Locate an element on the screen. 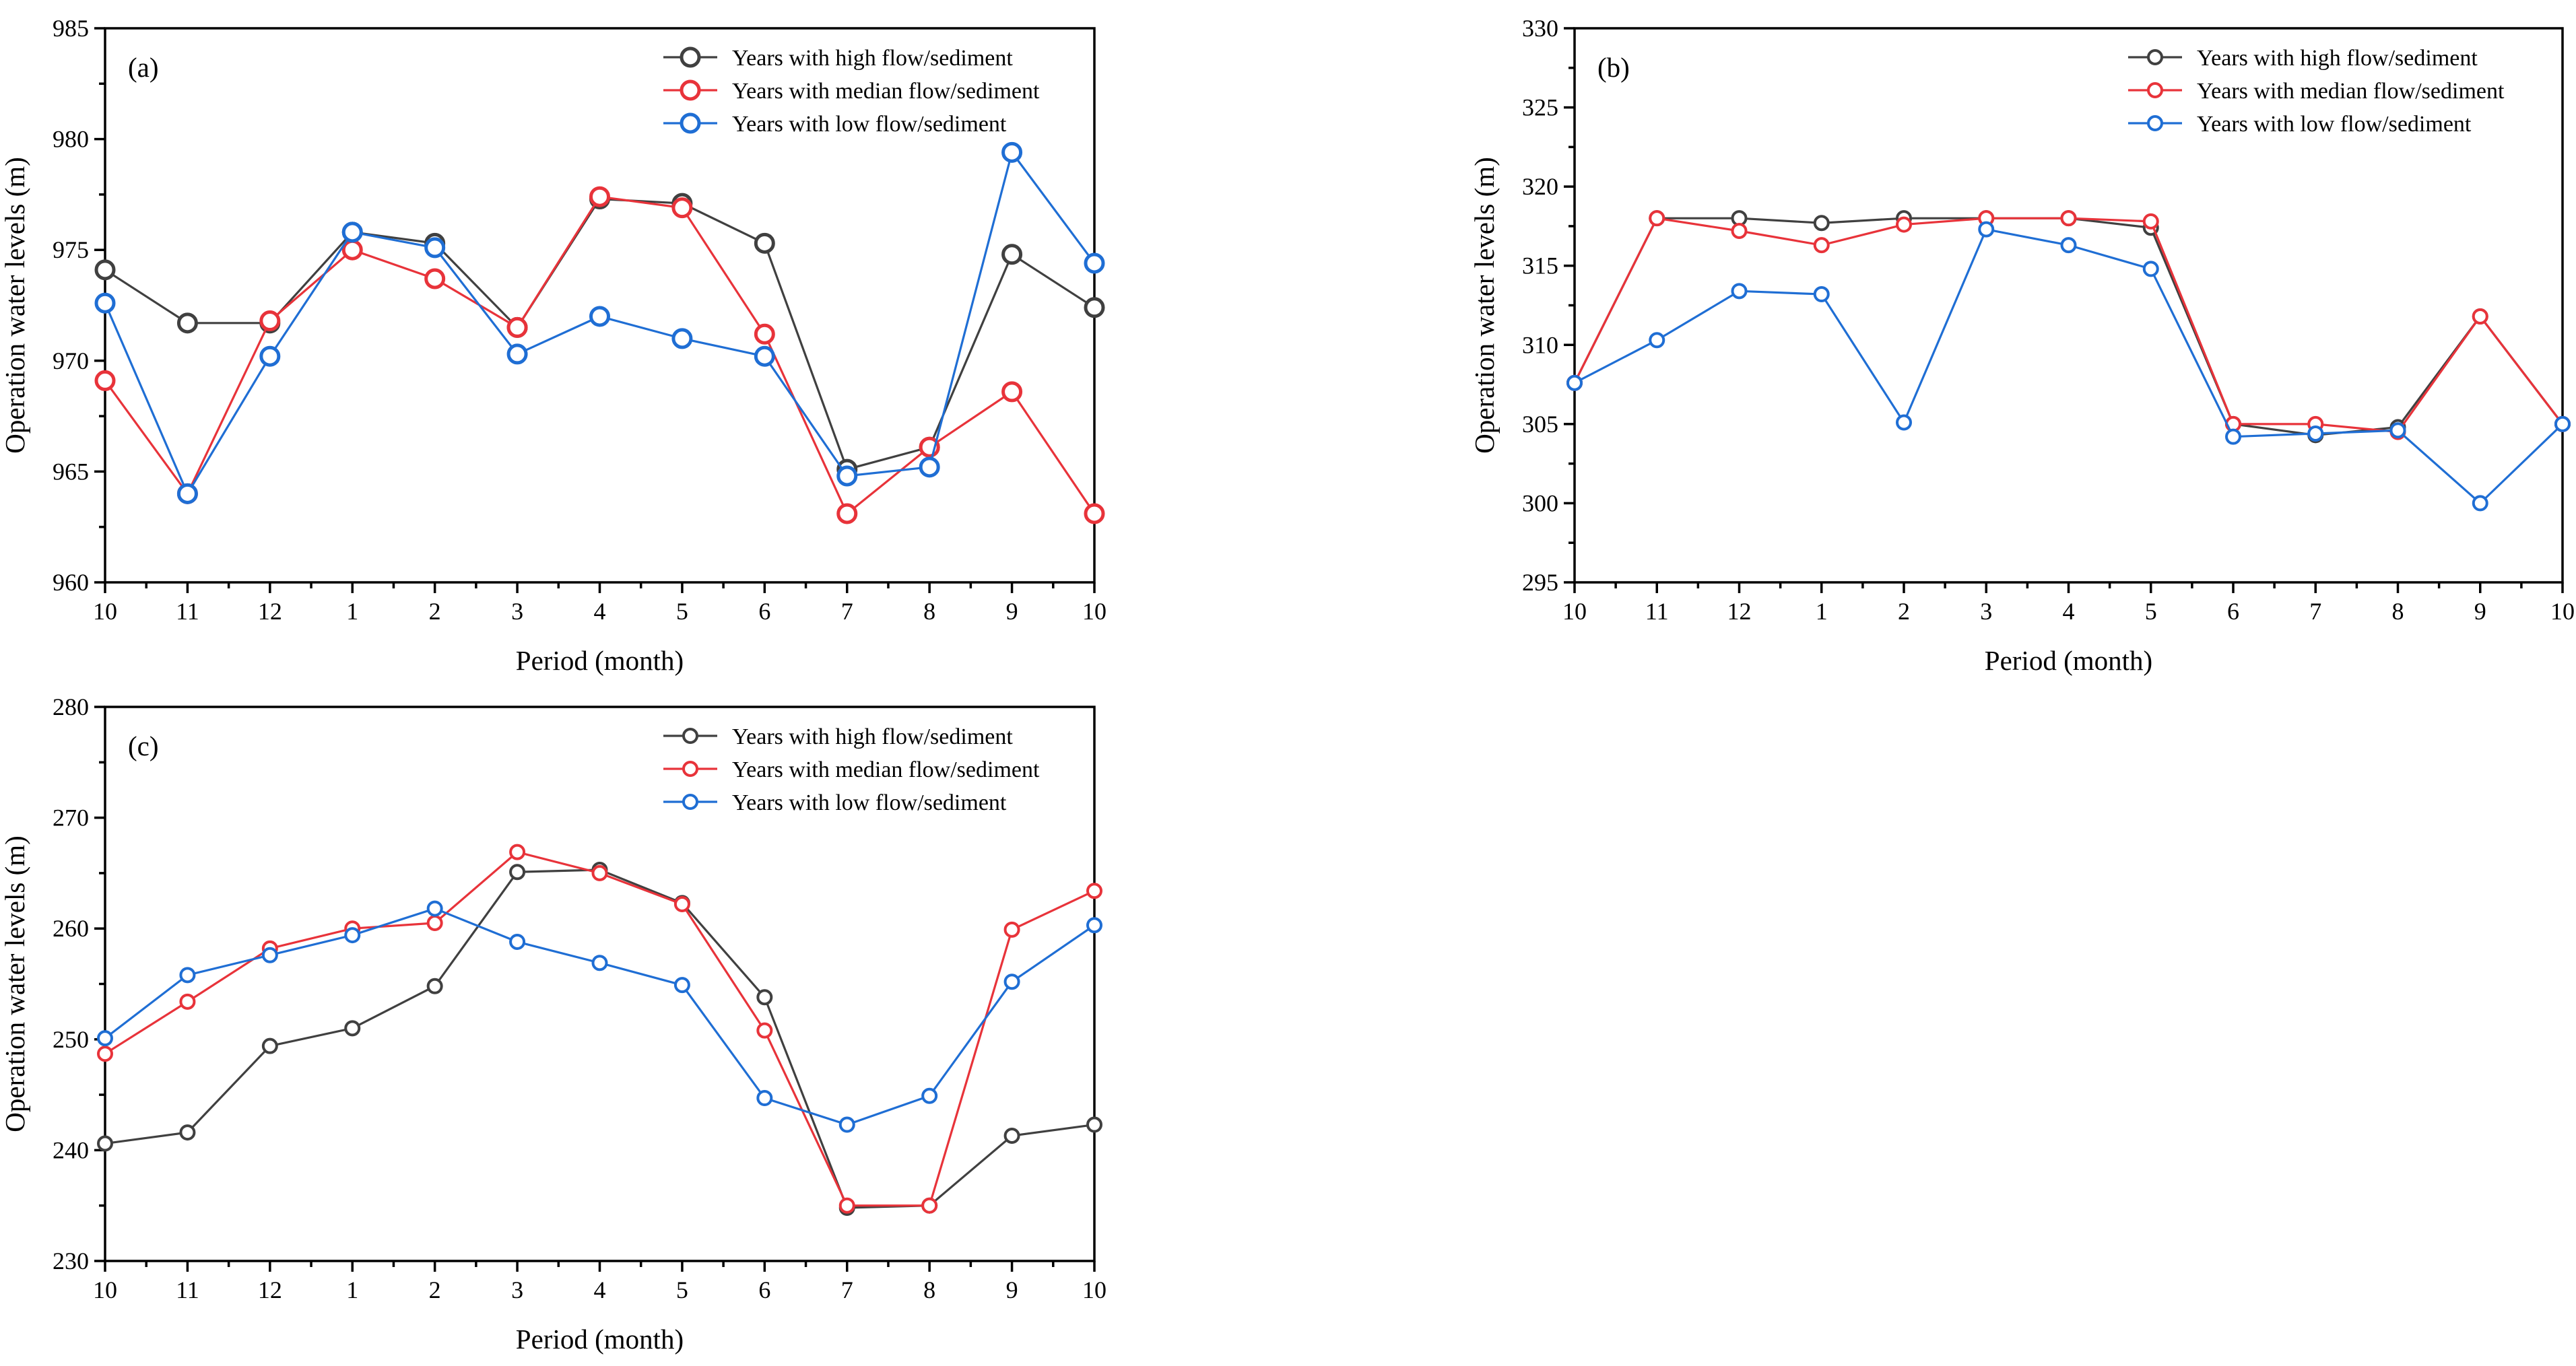 Image resolution: width=2576 pixels, height=1366 pixels. panel-c-y-tick-label: 270 is located at coordinates (71, 818).